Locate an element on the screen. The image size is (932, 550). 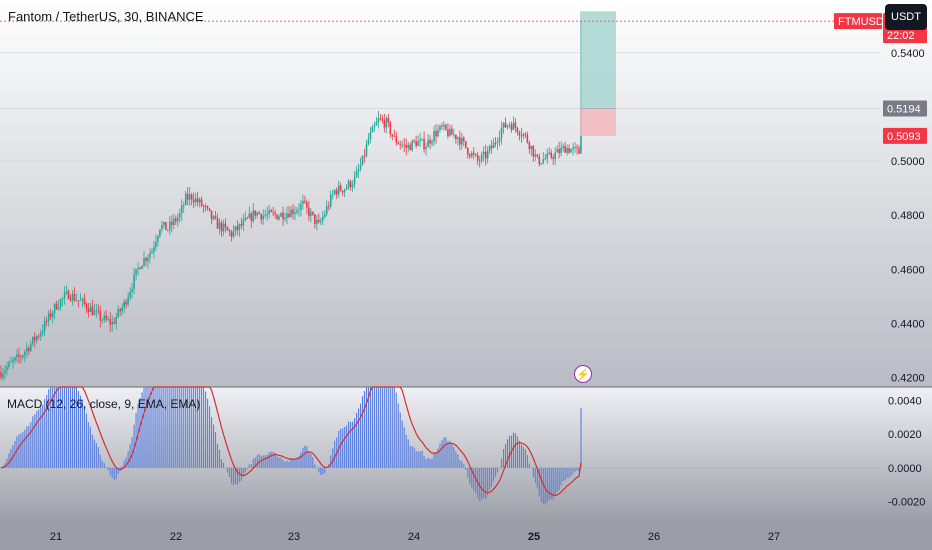
currency-button: USDT is located at coordinates (906, 17).